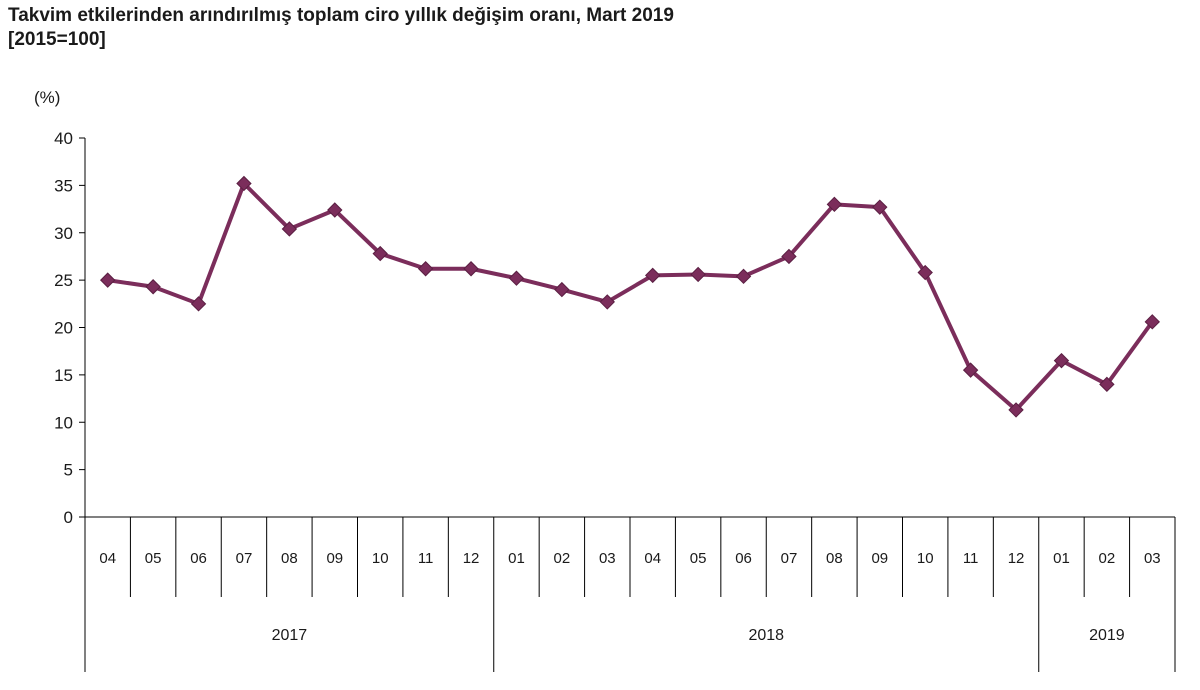 This screenshot has width=1200, height=690. Describe the element at coordinates (766, 635) in the screenshot. I see `x-year-label: 2018` at that location.